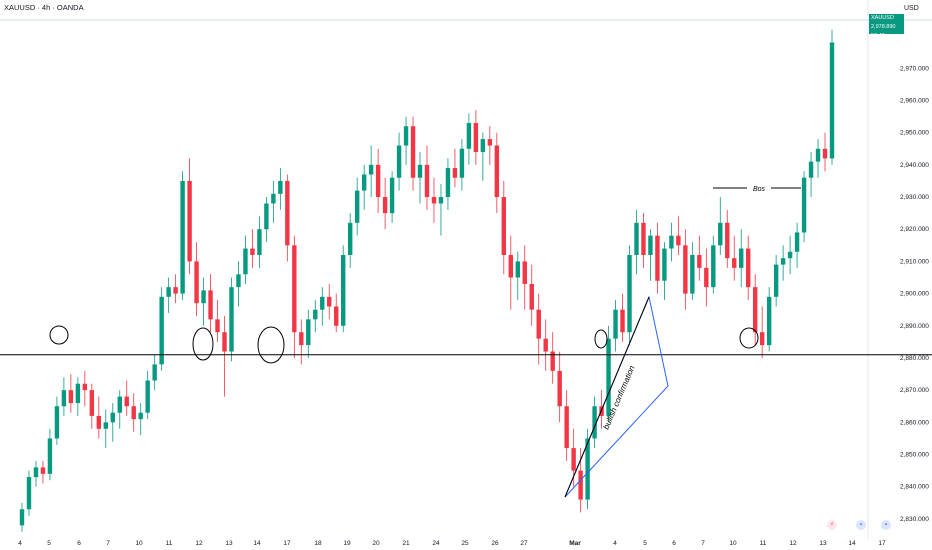 The width and height of the screenshot is (932, 550). Describe the element at coordinates (914, 100) in the screenshot. I see `y-tick-label: 2,960.000` at that location.